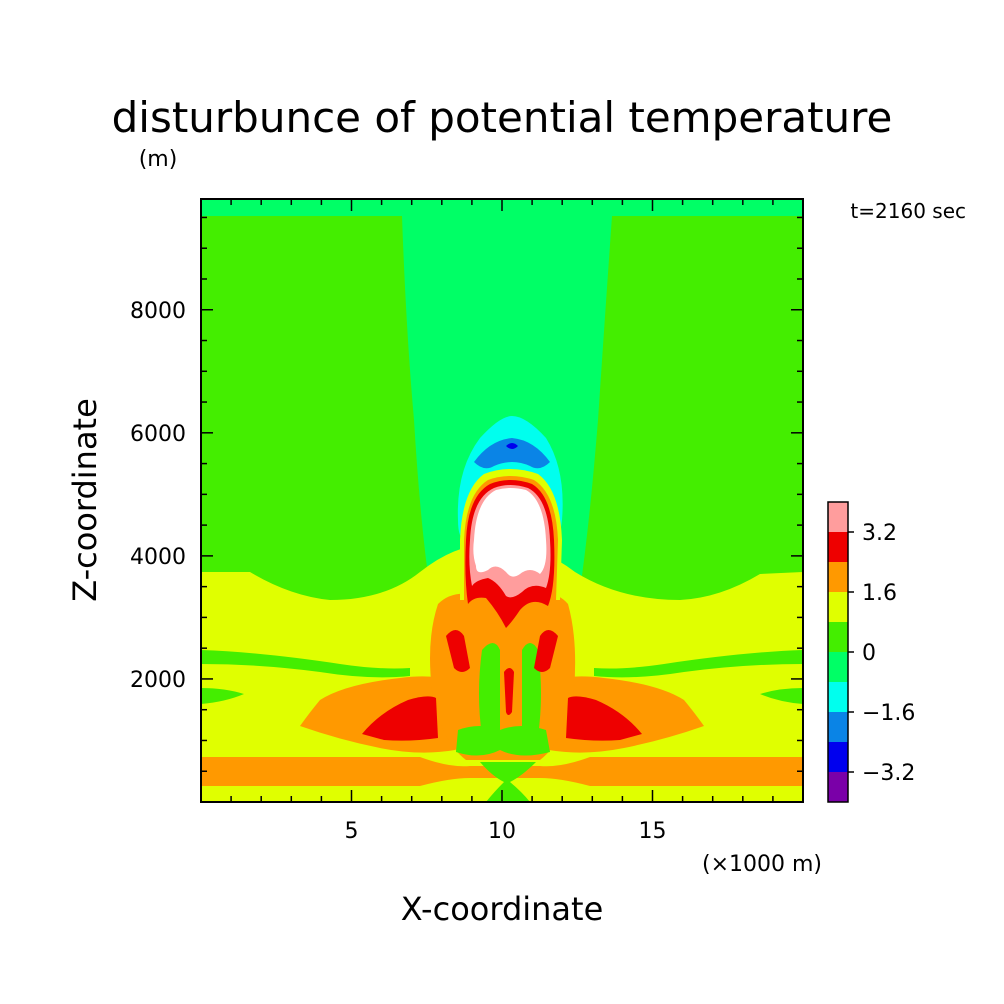  Describe the element at coordinates (489, 692) in the screenshot. I see `contour-core-green-left` at that location.